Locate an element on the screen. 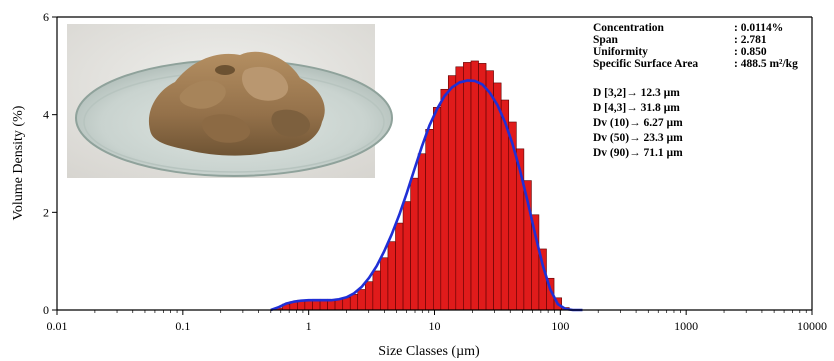  x-tick-label: 1000 is located at coordinates (686, 326).